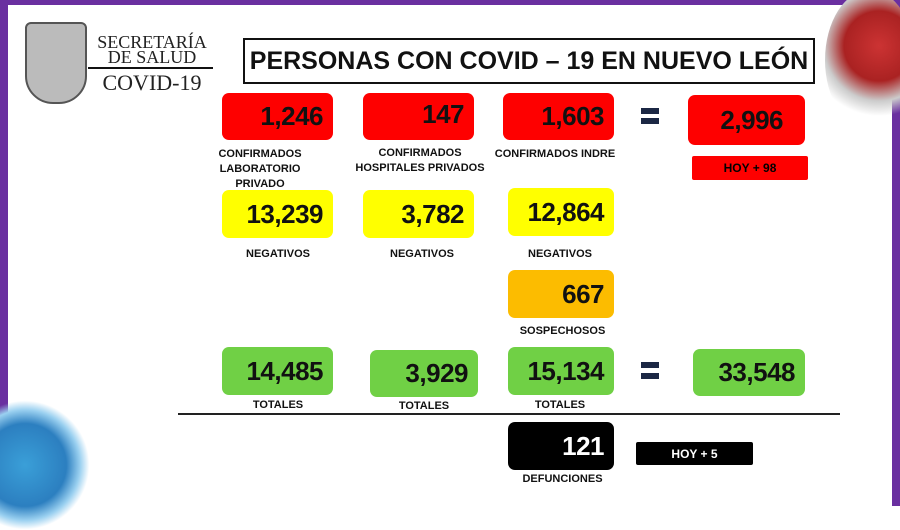  Describe the element at coordinates (418, 116) in the screenshot. I see `confirmed-private-hospitals-value: 147` at that location.